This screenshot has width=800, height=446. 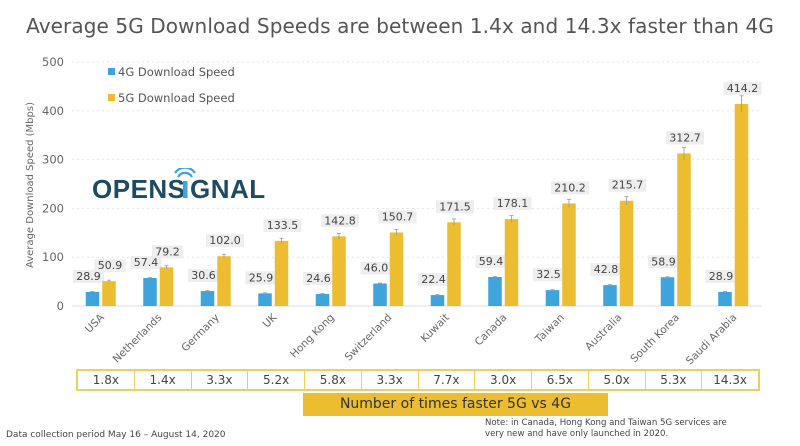 What do you see at coordinates (176, 98) in the screenshot?
I see `legend-label-5g: 5G Download Speed` at bounding box center [176, 98].